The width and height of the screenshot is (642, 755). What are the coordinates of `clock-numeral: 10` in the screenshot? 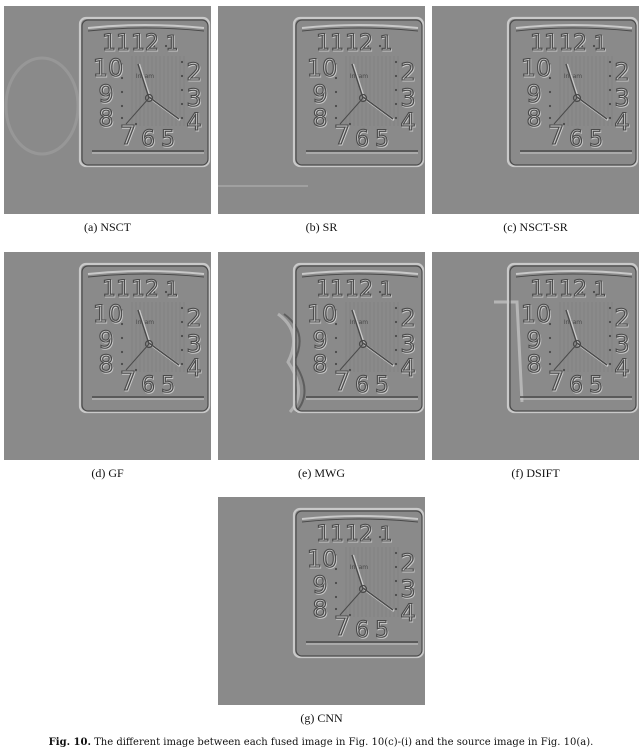 It's located at (322, 68).